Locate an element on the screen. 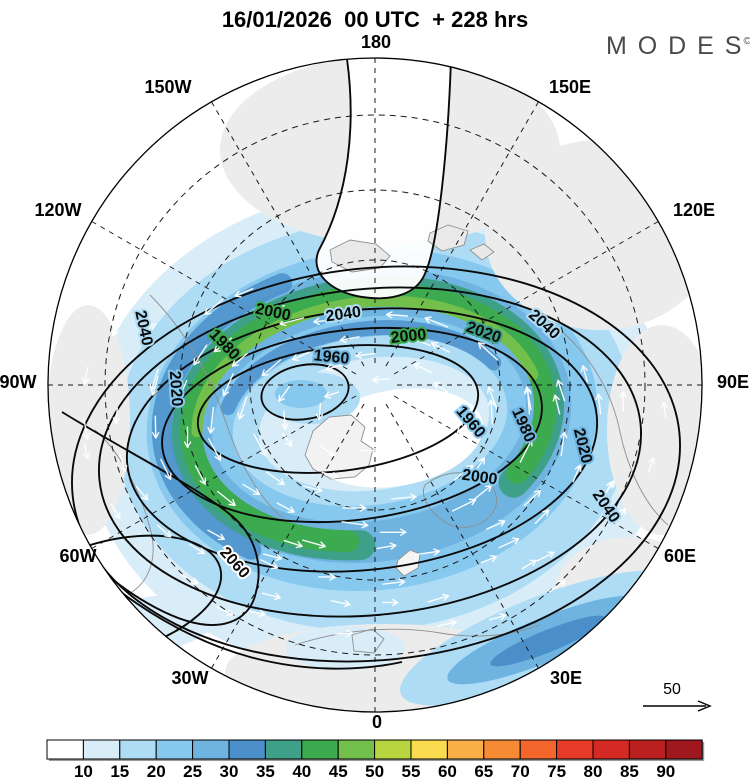 The height and width of the screenshot is (782, 750). longitude-label: 60W is located at coordinates (77, 556).